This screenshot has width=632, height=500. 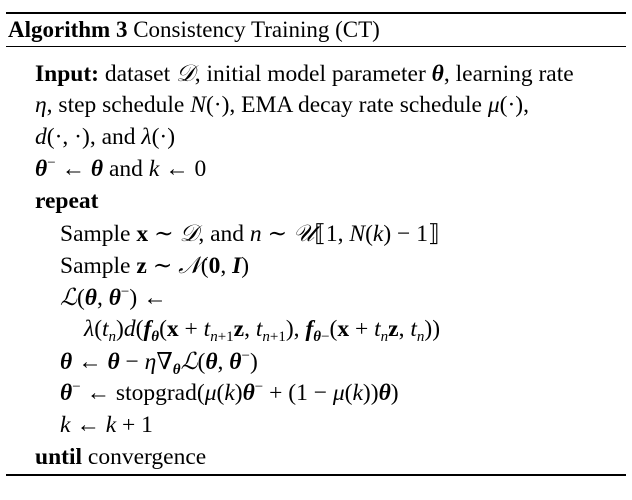 I want to click on eta-symbol: η, so click(x=41, y=105).